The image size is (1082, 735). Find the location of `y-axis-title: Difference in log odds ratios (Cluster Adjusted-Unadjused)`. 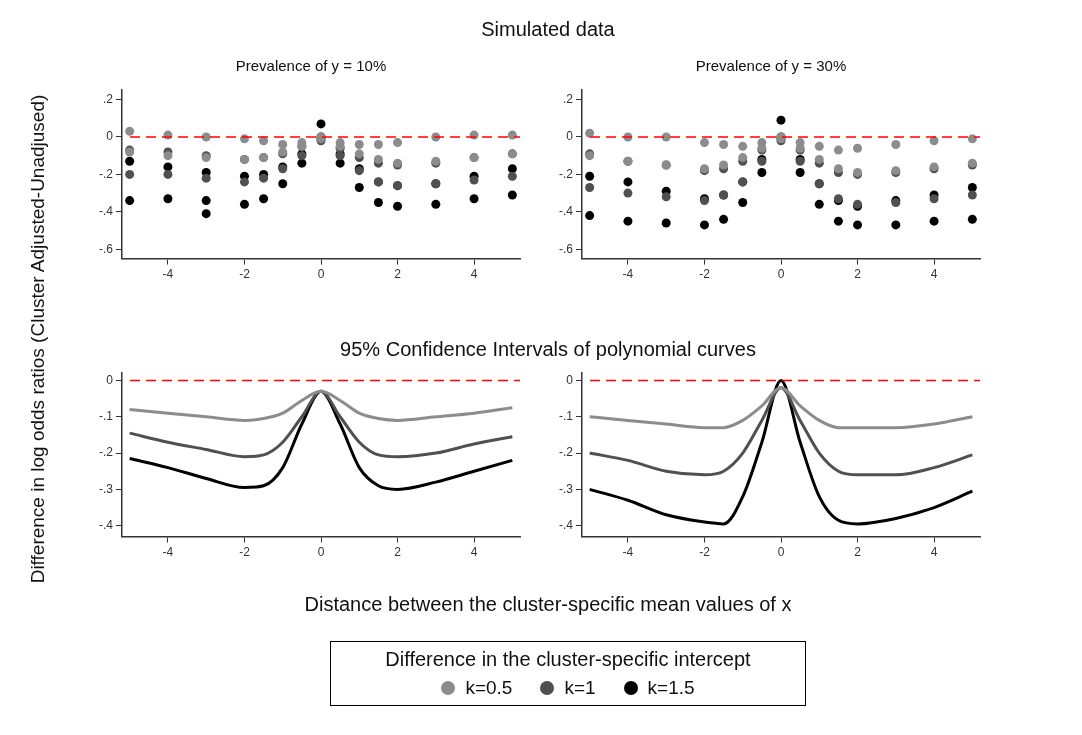

y-axis-title: Difference in log odds ratios (Cluster Adjusted-Unadjused) is located at coordinates (38, 339).